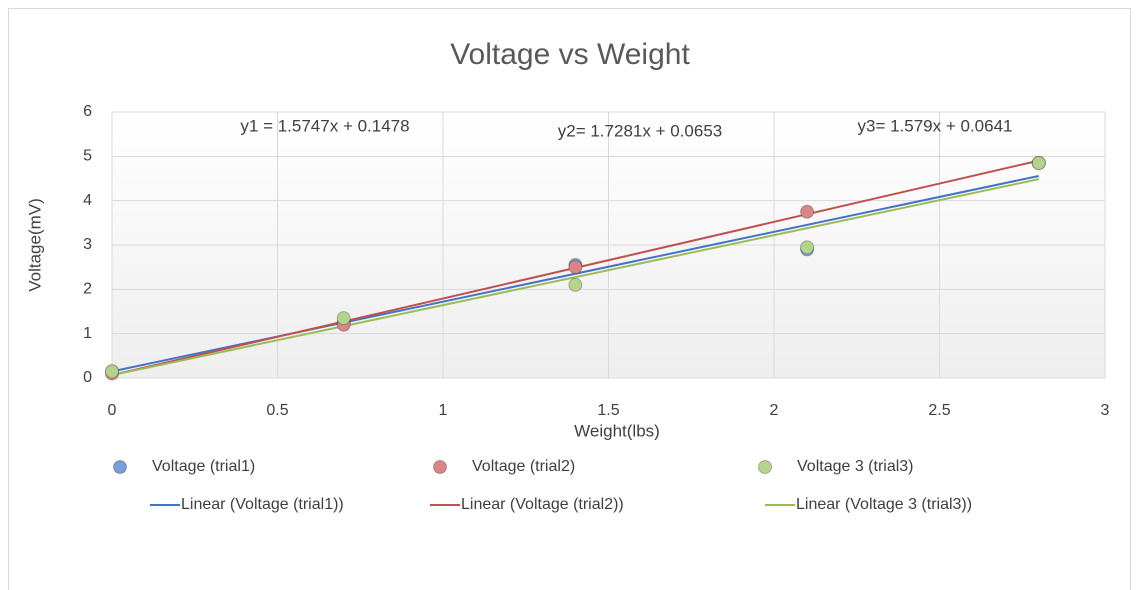 Image resolution: width=1139 pixels, height=590 pixels. What do you see at coordinates (443, 410) in the screenshot?
I see `x-tick-label: 1` at bounding box center [443, 410].